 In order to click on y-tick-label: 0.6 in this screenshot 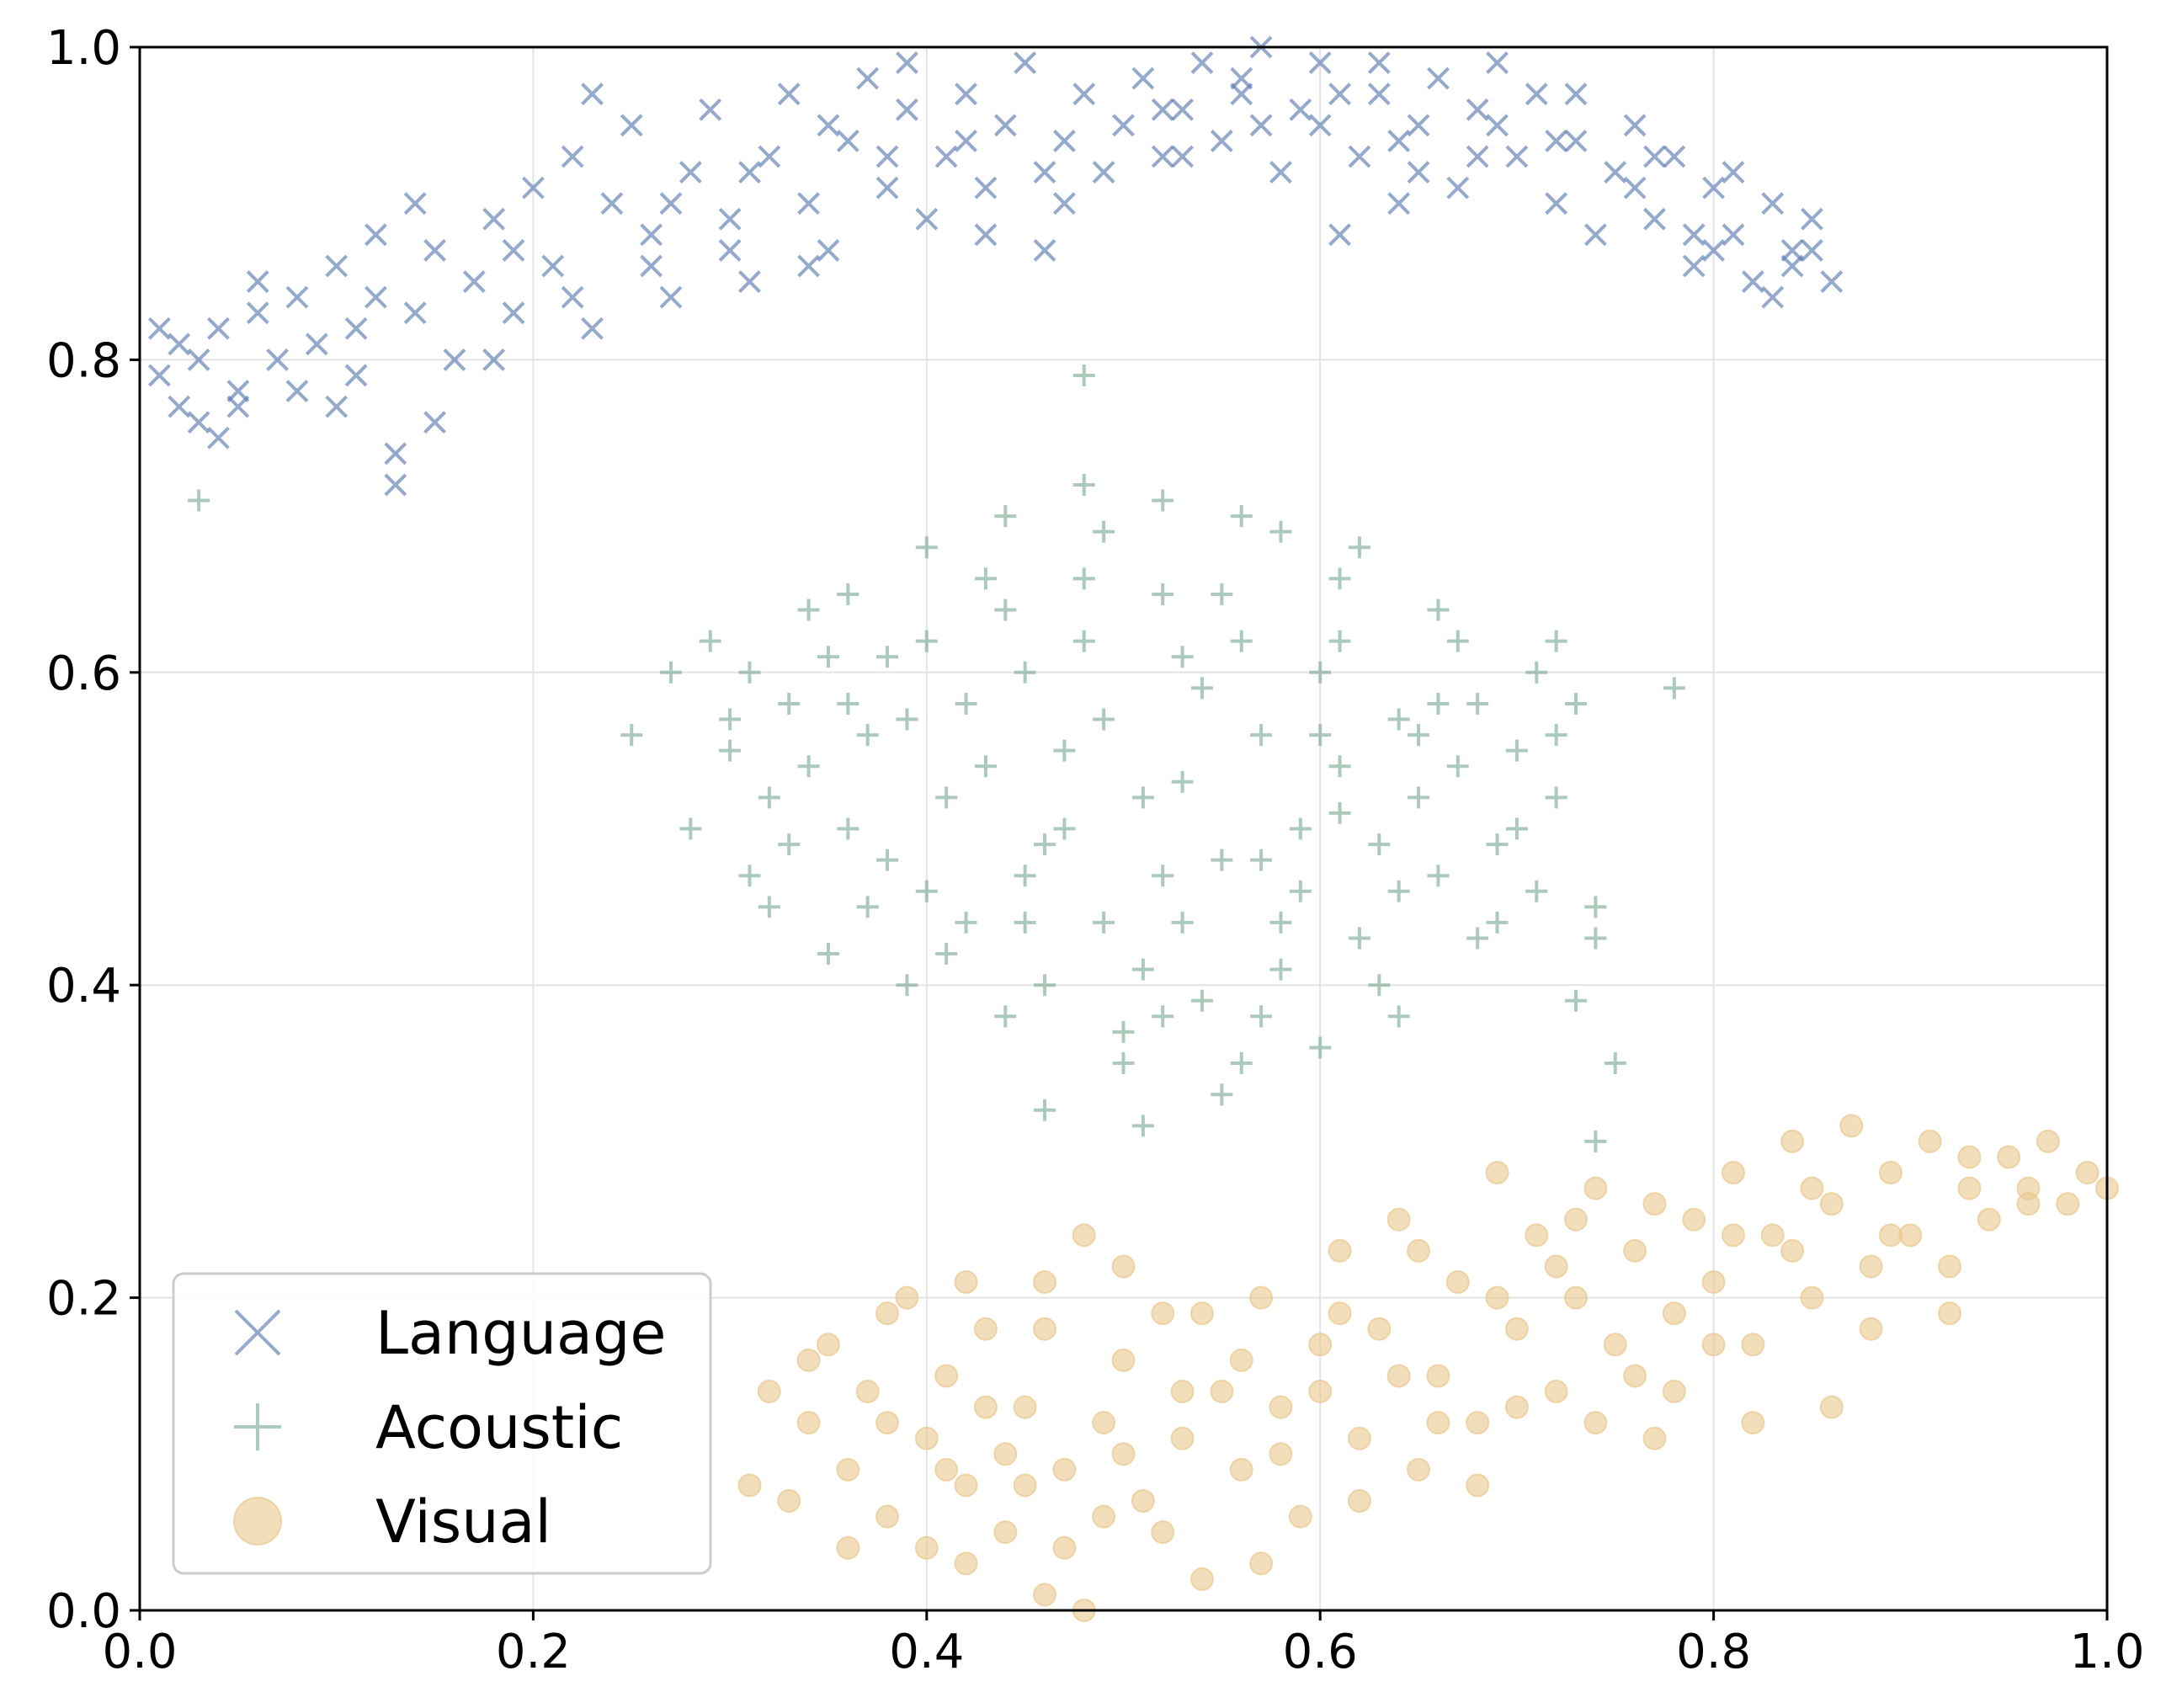, I will do `click(83, 673)`.